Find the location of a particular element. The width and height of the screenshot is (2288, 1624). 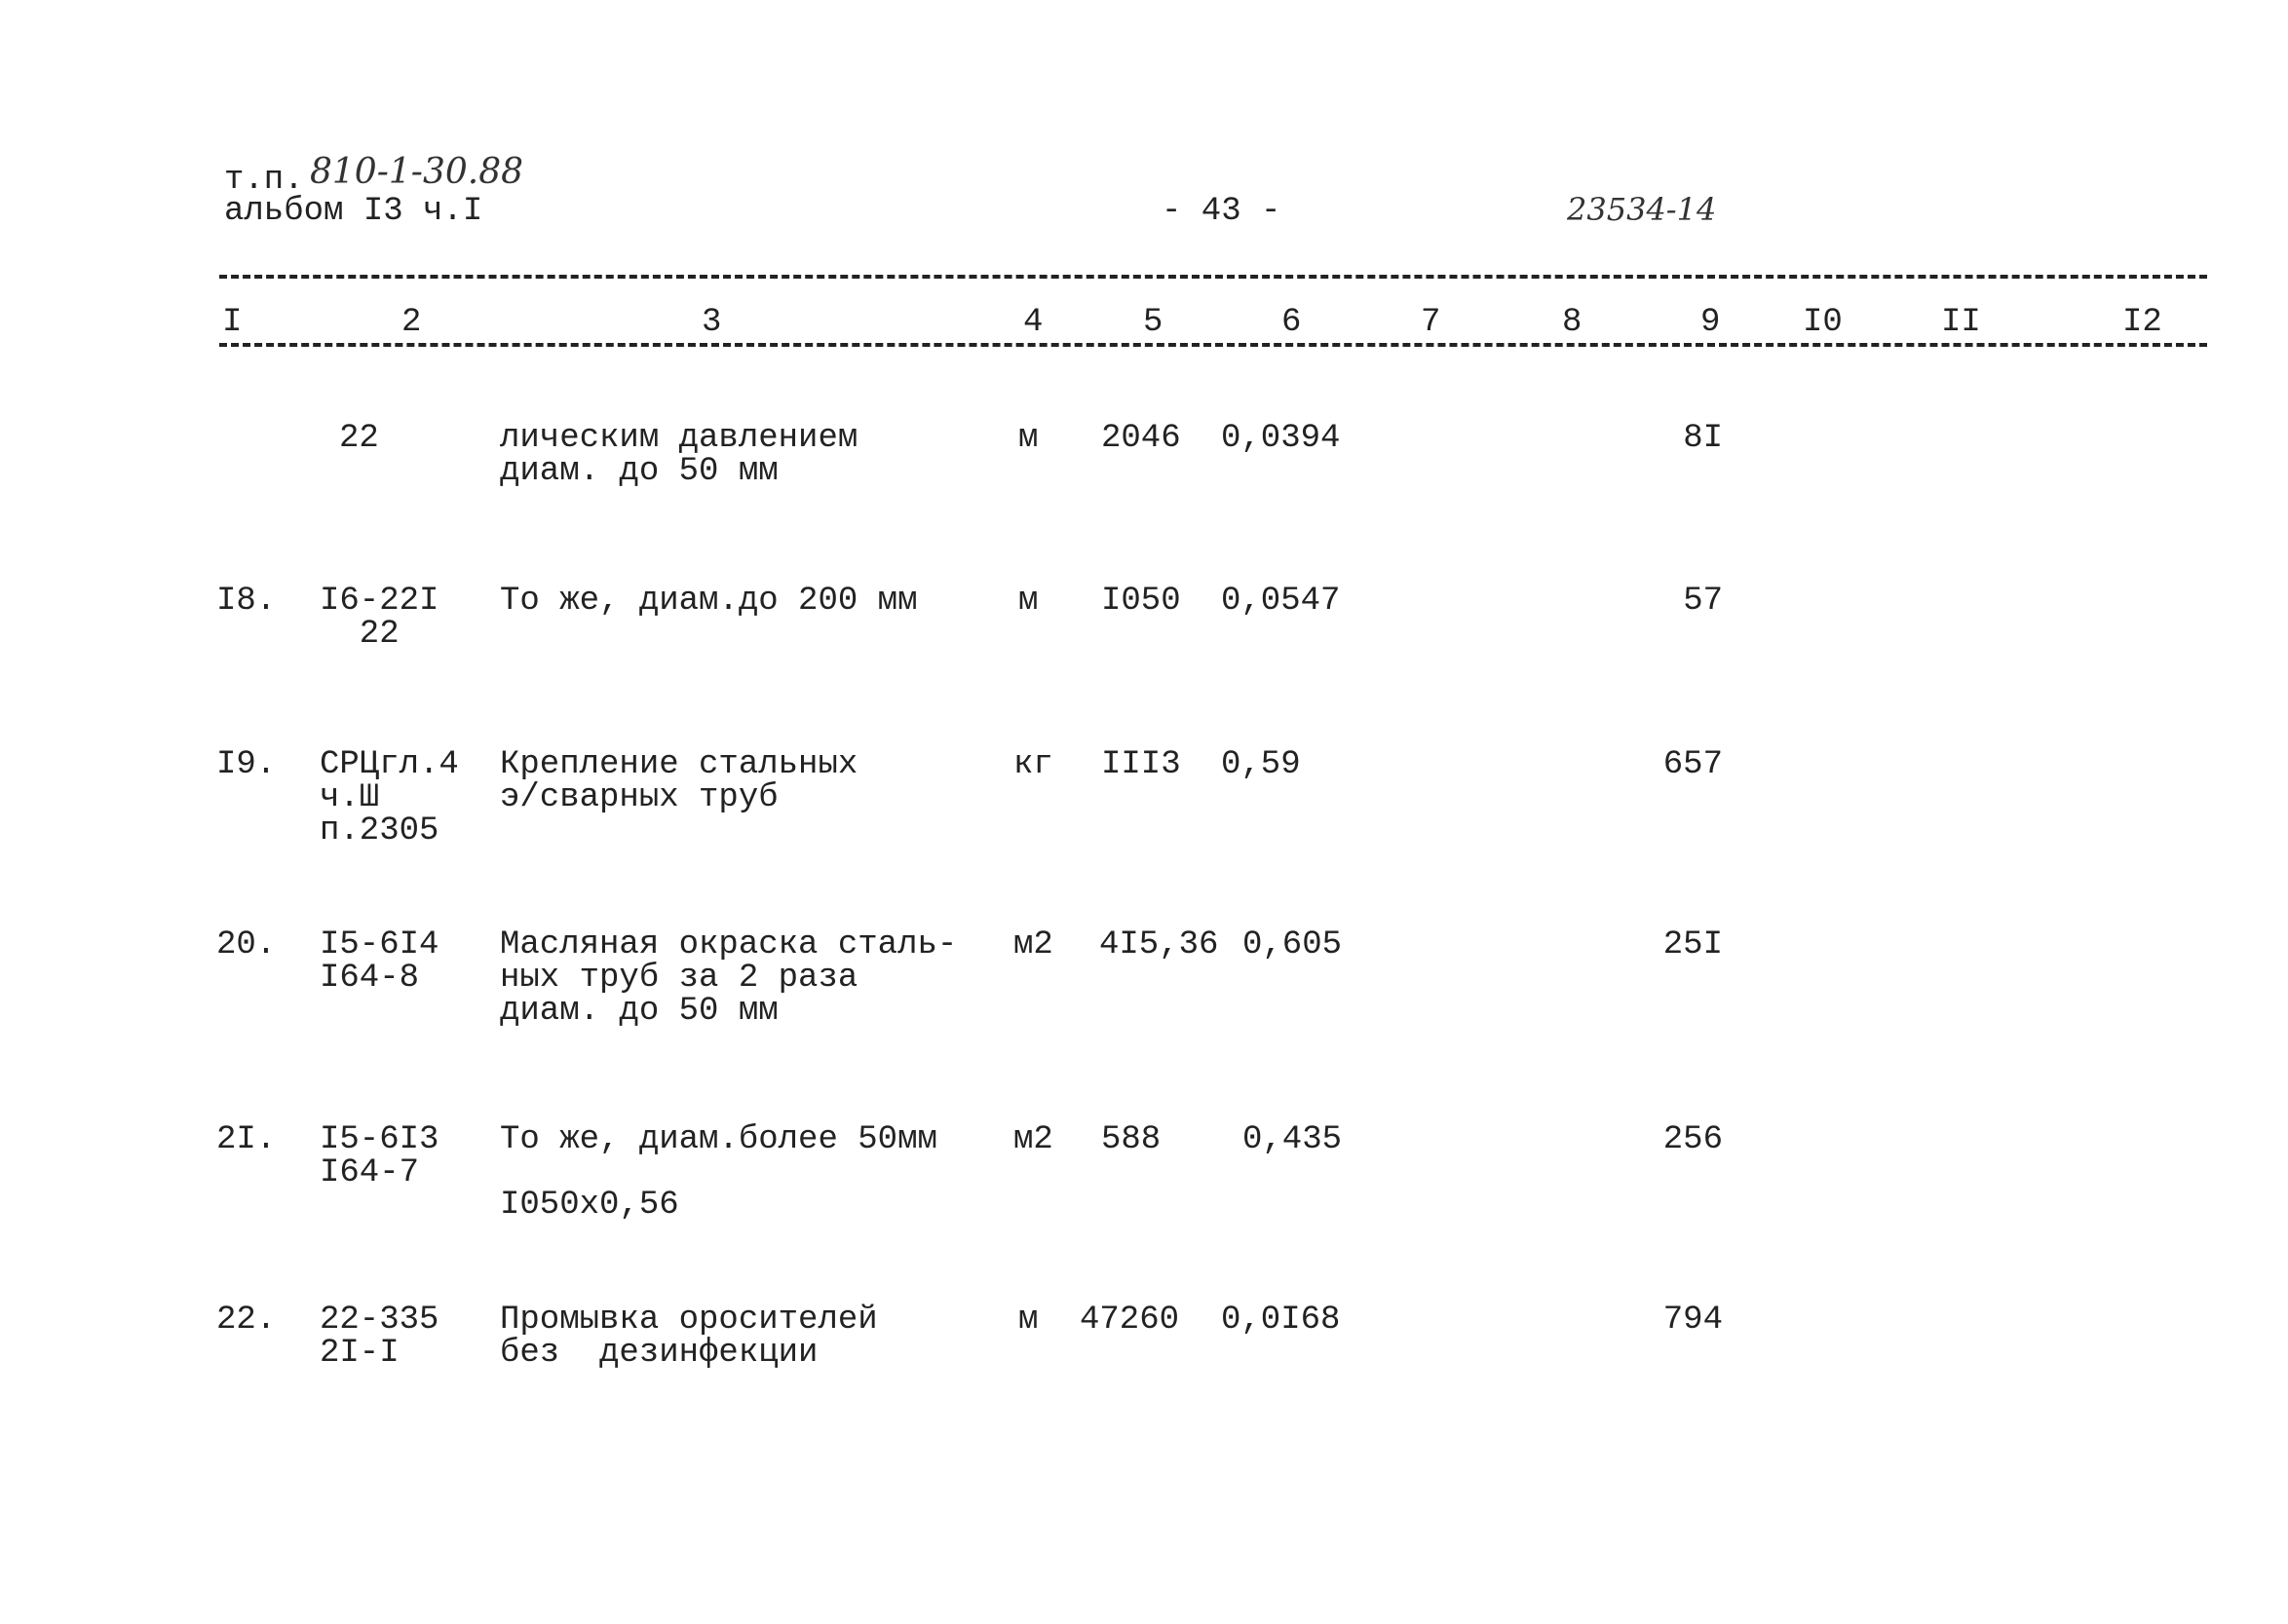

row-norm: 0,0547 is located at coordinates (1281, 601).